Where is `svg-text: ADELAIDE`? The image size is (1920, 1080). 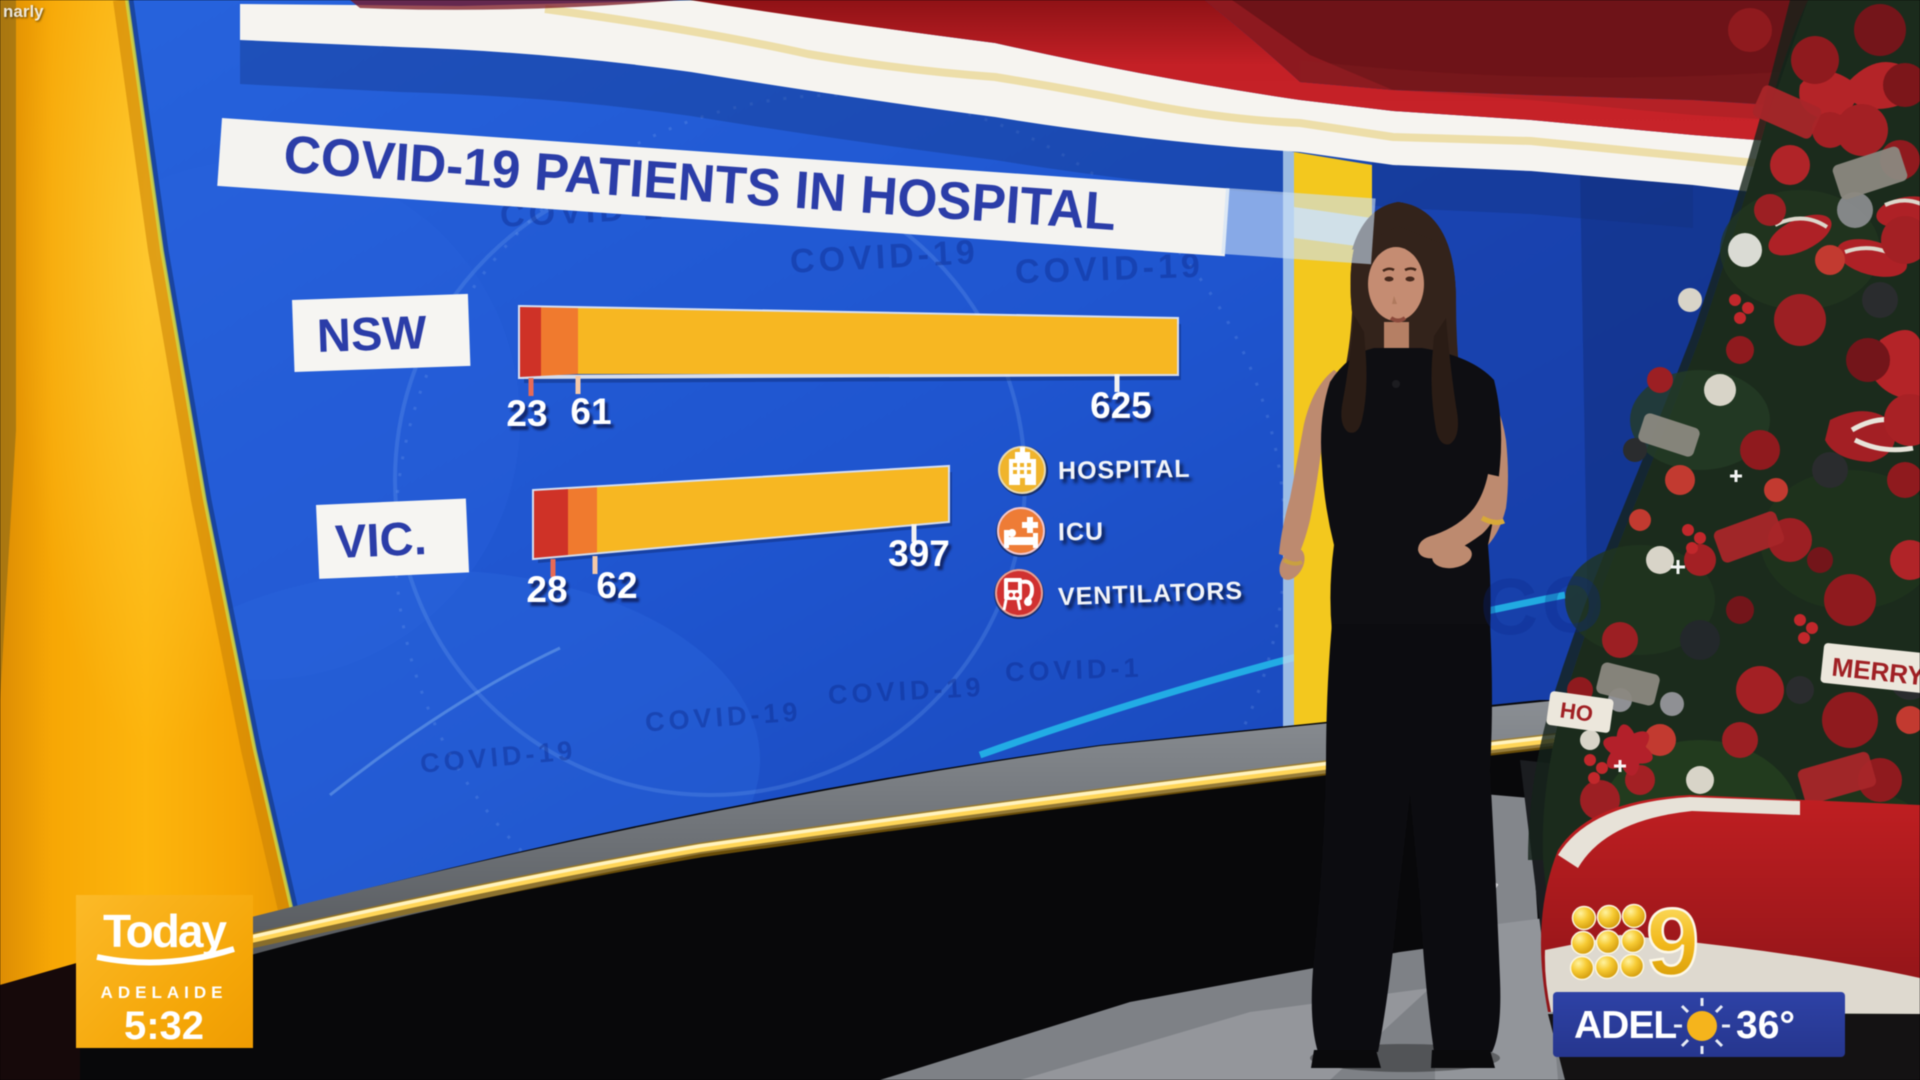
svg-text: ADELAIDE is located at coordinates (164, 992).